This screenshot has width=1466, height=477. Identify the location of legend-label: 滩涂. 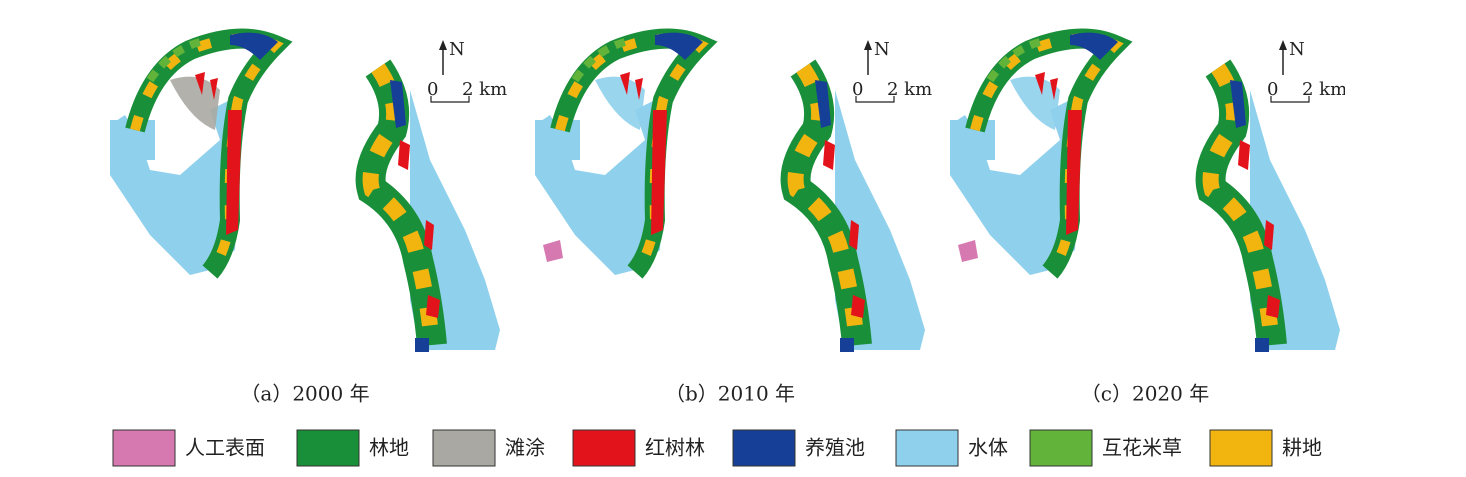
(525, 448).